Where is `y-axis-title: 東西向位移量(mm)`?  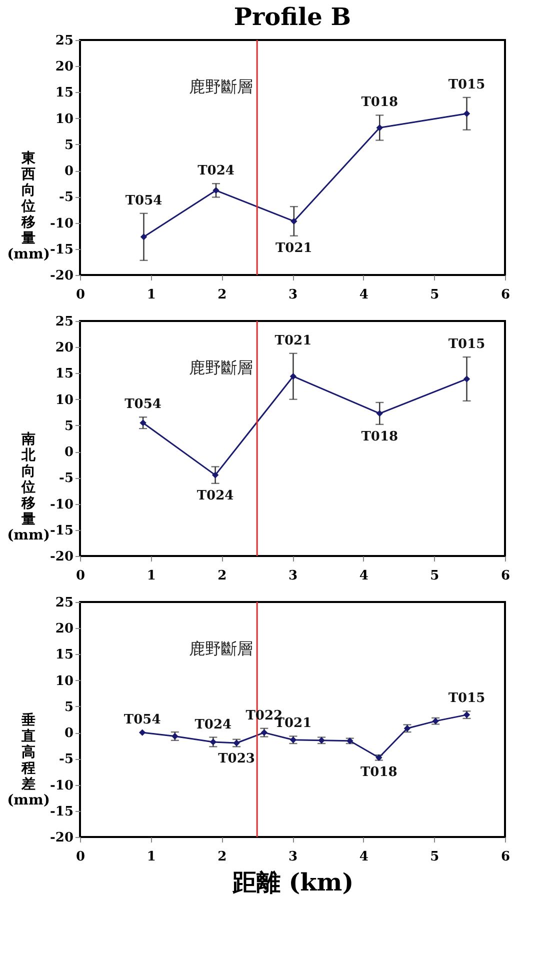
y-axis-title: 東西向位移量(mm) is located at coordinates (28, 206).